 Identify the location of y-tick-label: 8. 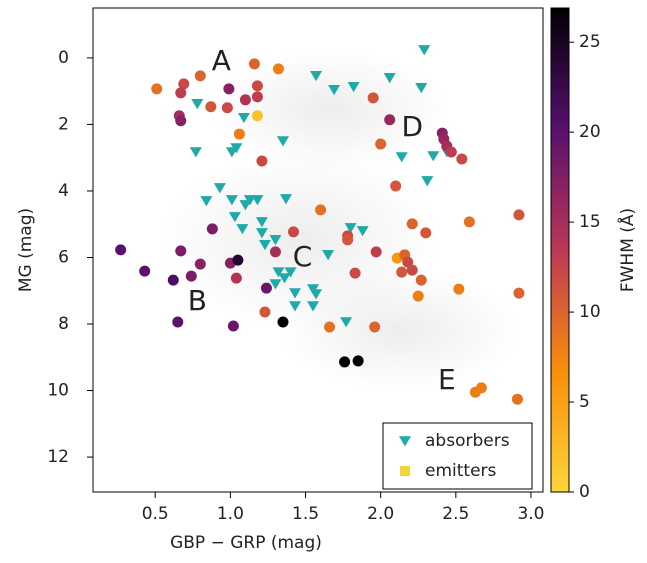
(63, 324).